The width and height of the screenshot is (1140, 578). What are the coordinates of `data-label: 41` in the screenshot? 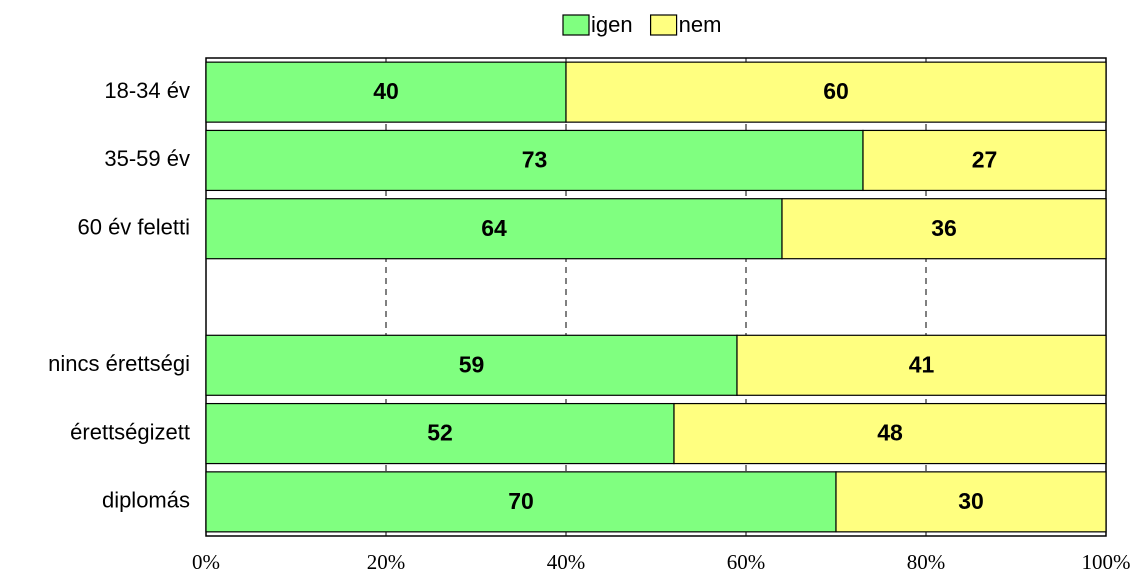 It's located at (922, 364).